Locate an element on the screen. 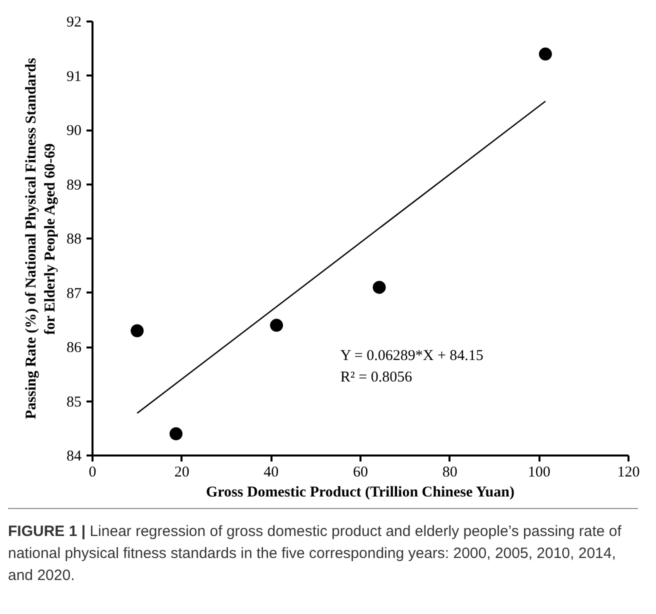 The height and width of the screenshot is (614, 656). x-tick-label: 120 is located at coordinates (628, 472).